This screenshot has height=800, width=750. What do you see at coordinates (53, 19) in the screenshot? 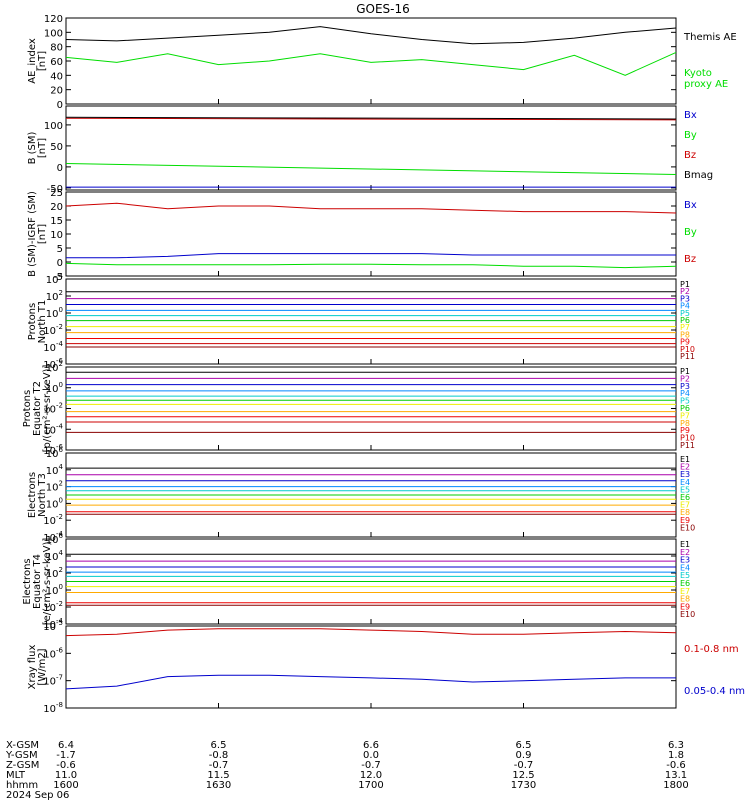
I see `y-tick-label: 120` at bounding box center [53, 19].